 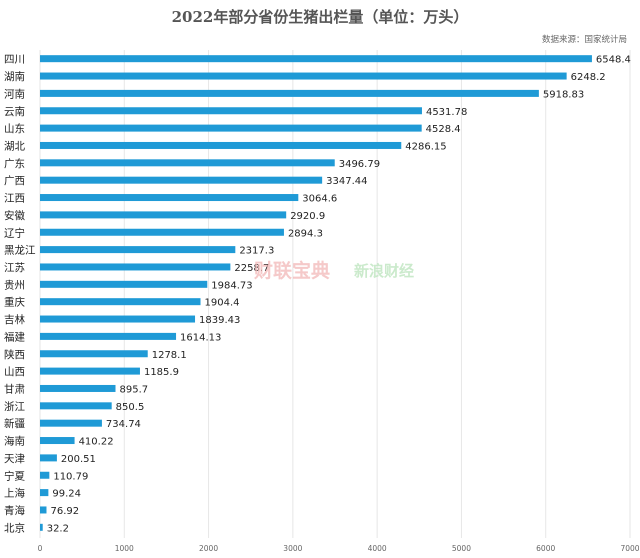 I want to click on category-label: 陕西, so click(x=14, y=354).